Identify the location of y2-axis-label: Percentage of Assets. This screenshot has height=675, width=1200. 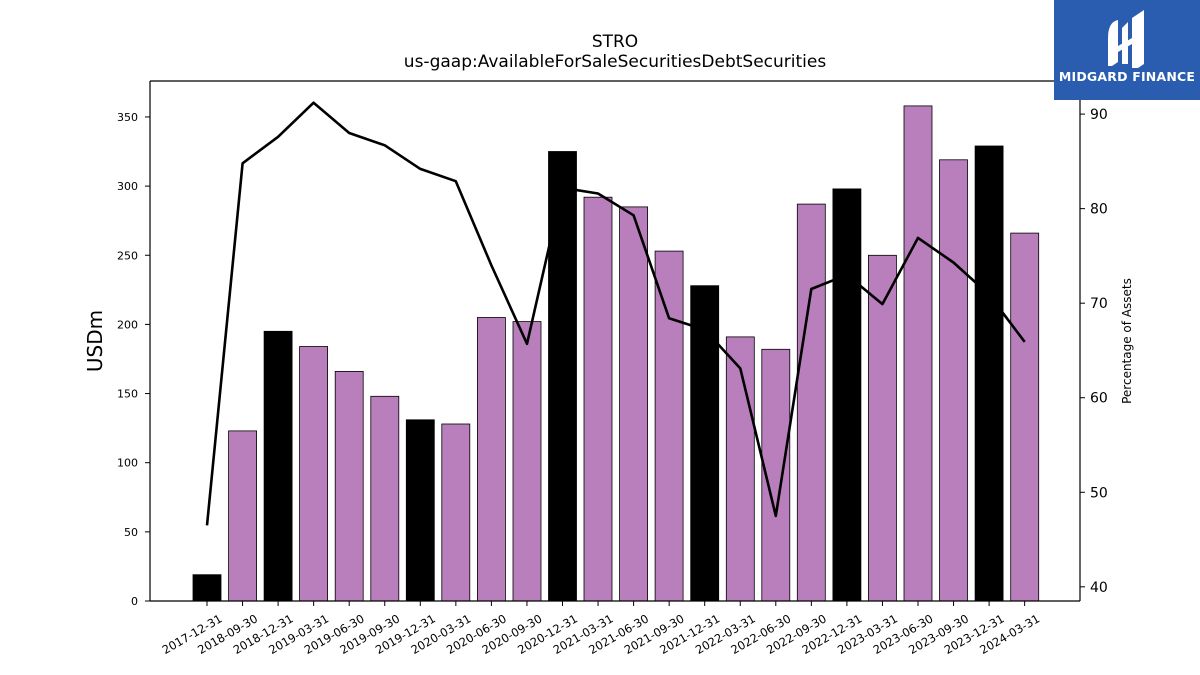
(1127, 341).